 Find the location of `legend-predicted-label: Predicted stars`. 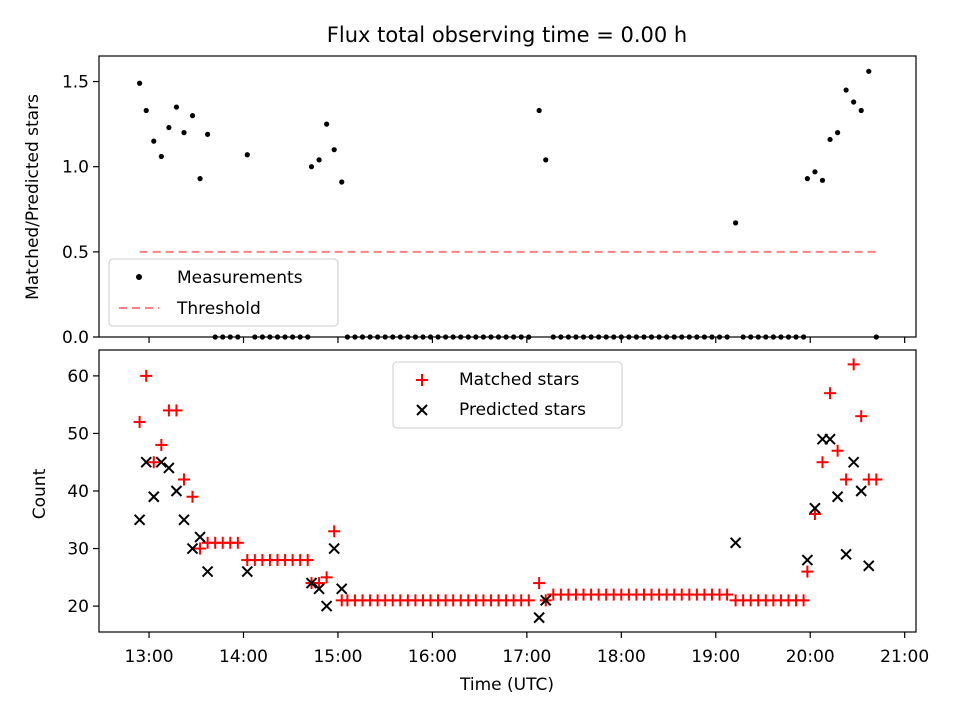

legend-predicted-label: Predicted stars is located at coordinates (522, 410).